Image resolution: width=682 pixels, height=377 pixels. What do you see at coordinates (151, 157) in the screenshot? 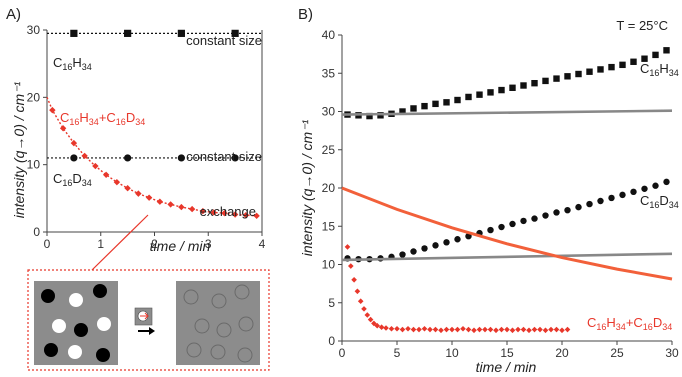
I see `decay-fit-line` at bounding box center [151, 157].